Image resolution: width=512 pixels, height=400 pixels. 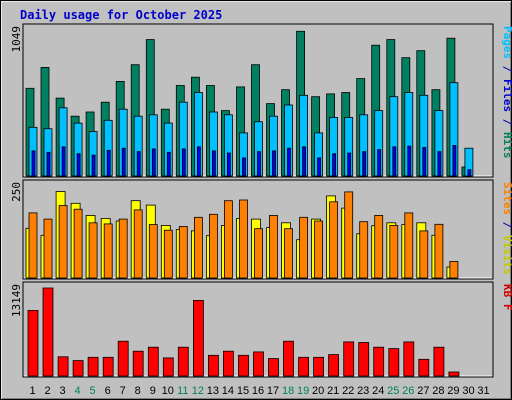 I want to click on x-tick-day-15: 15, so click(x=243, y=391).